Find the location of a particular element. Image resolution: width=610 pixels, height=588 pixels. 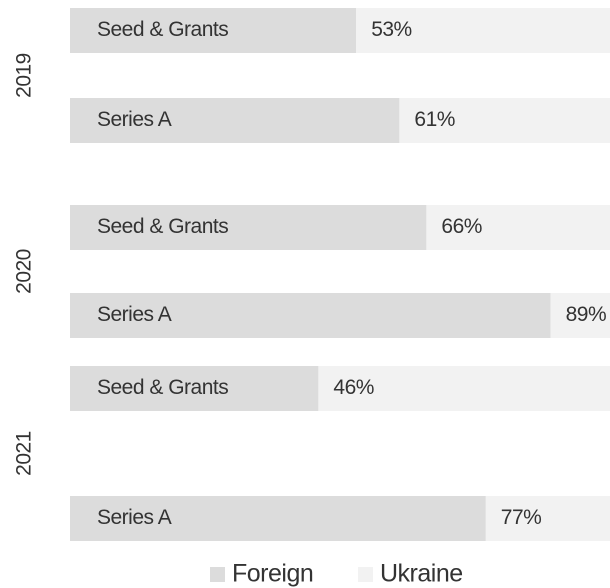

value-label: 46% is located at coordinates (353, 387).